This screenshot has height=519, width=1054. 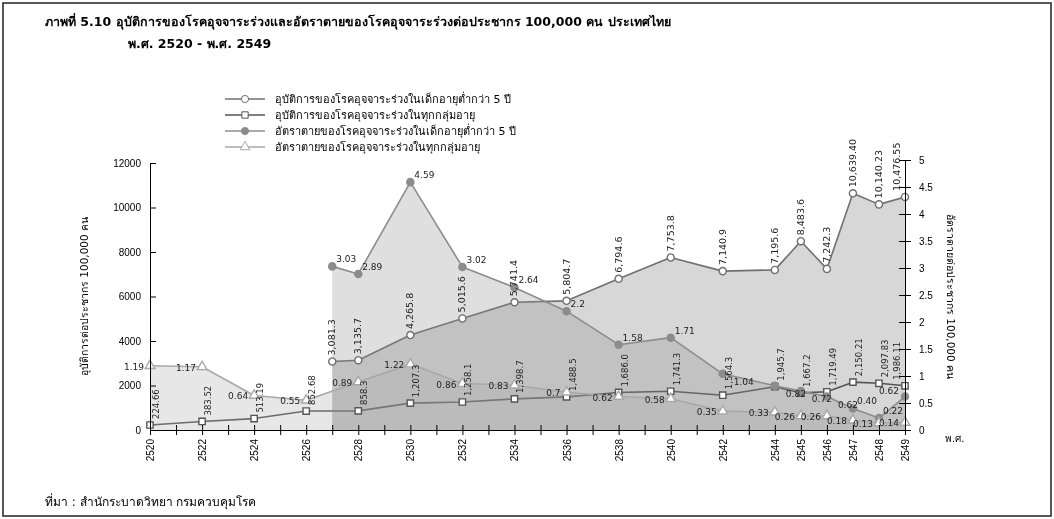 What do you see at coordinates (528, 280) in the screenshot?
I see `data-label: 2.64` at bounding box center [528, 280].